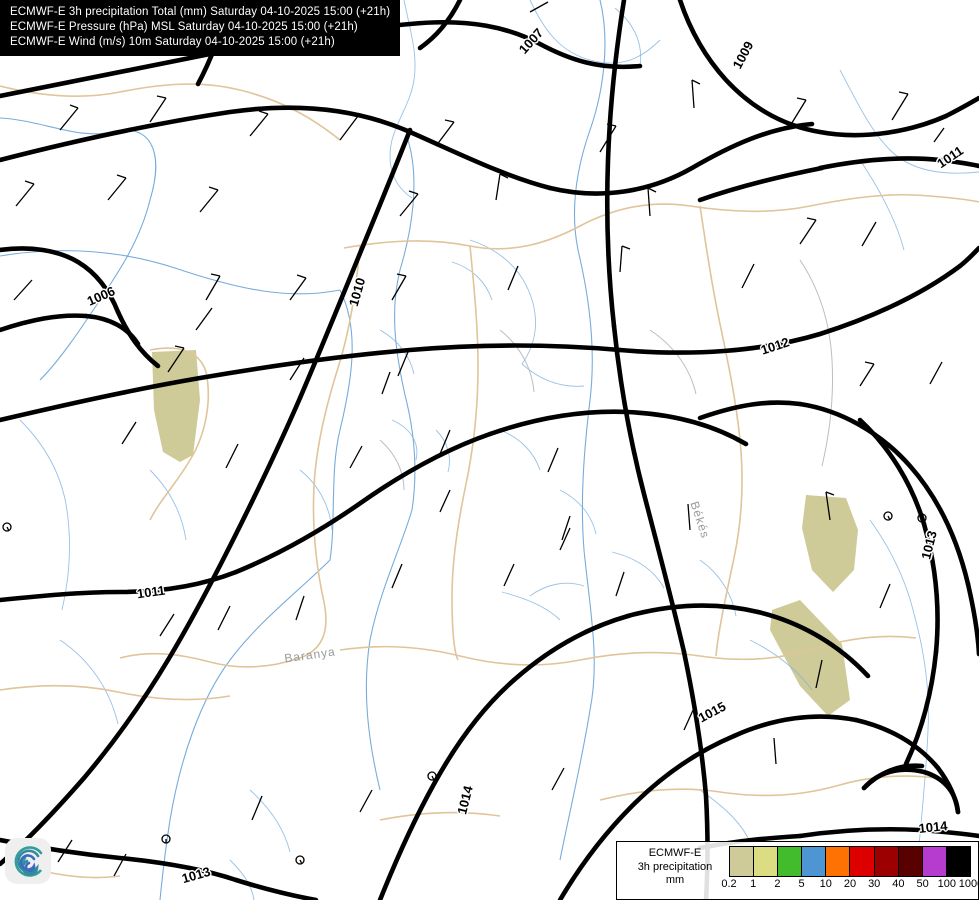 The height and width of the screenshot is (900, 979). I want to click on legend-tick-0.2: 0.2, so click(729, 884).